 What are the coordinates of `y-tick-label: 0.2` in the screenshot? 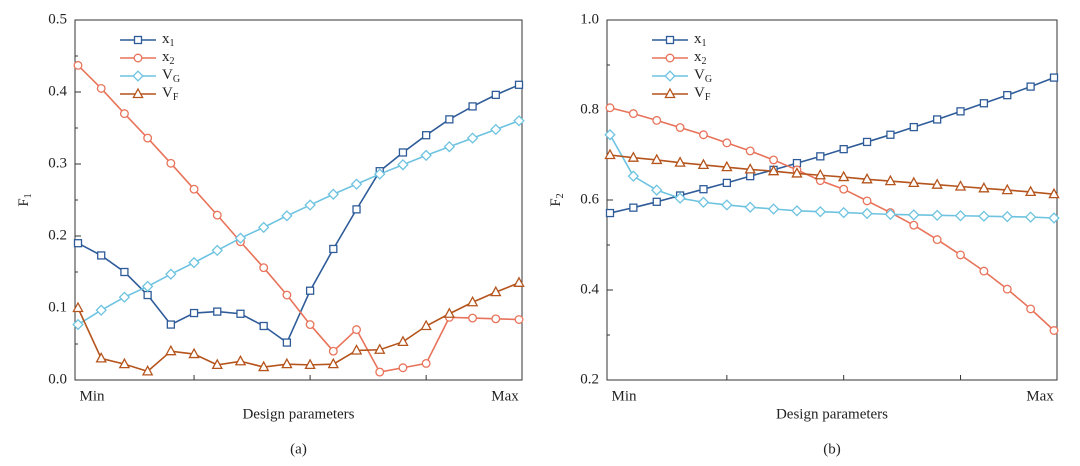 It's located at (589, 379).